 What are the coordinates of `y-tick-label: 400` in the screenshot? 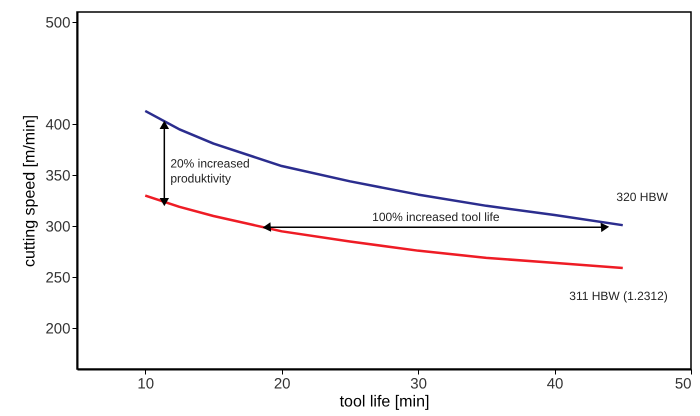 It's located at (57, 125).